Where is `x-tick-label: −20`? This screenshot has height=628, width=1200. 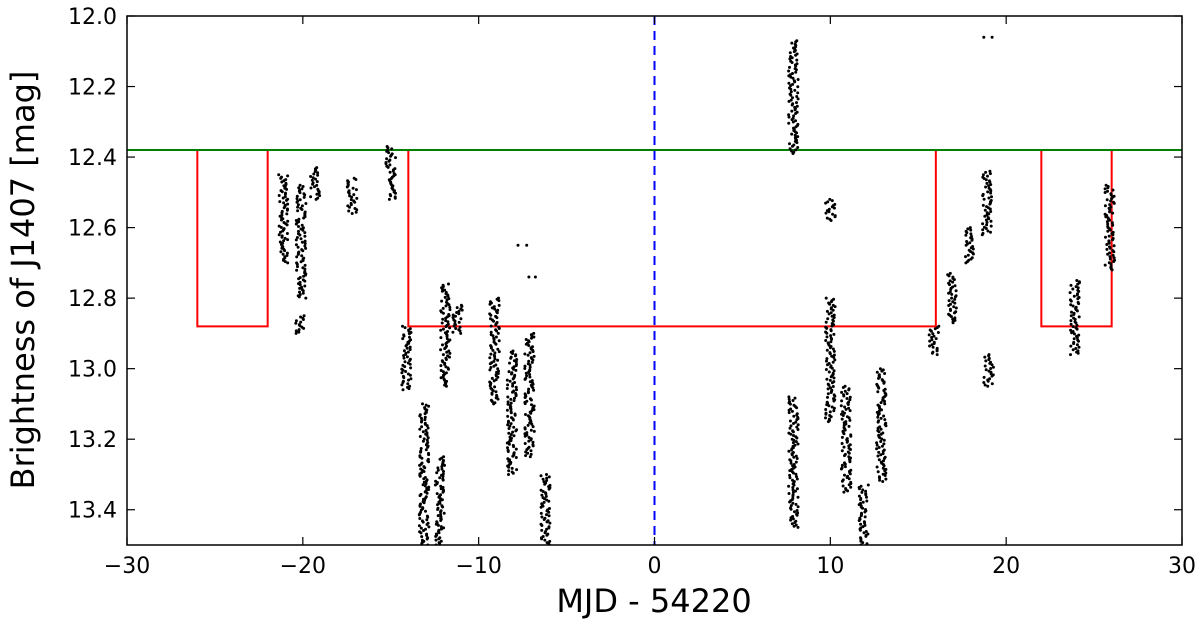
x-tick-label: −20 is located at coordinates (303, 566).